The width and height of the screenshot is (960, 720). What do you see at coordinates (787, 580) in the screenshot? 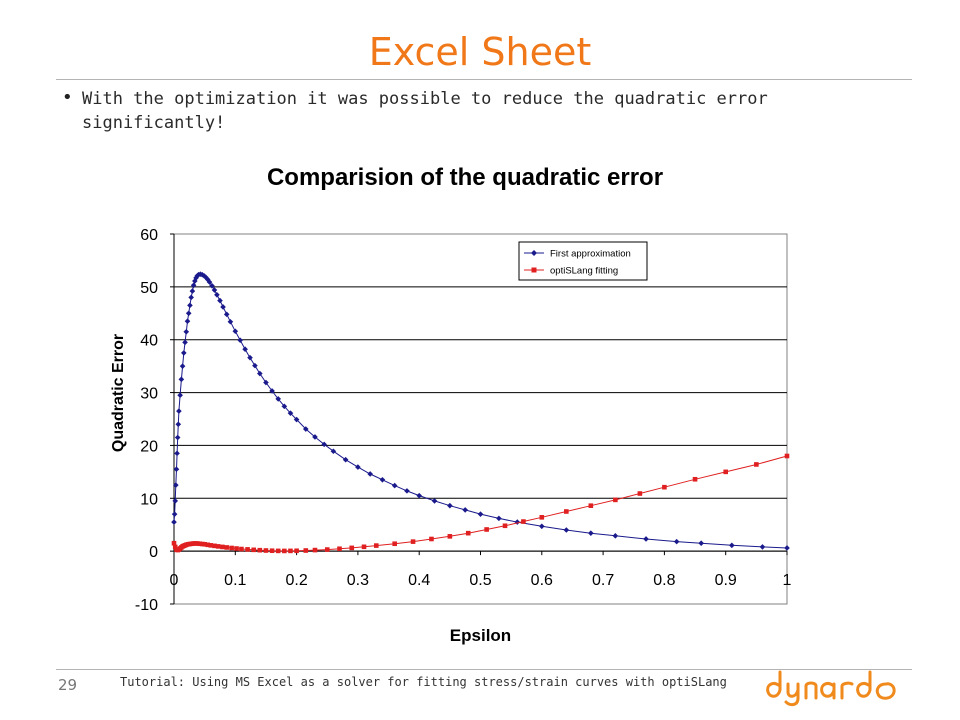
I see `x-tick-label: 1` at bounding box center [787, 580].